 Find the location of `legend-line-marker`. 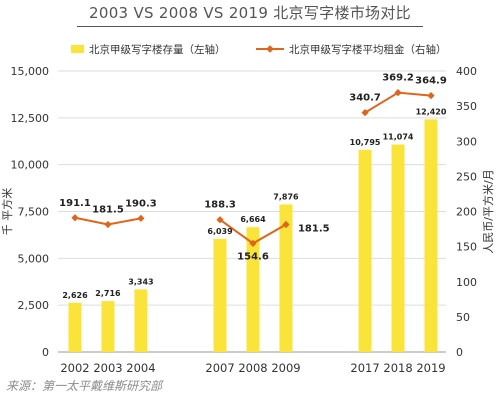

legend-line-marker is located at coordinates (270, 49).